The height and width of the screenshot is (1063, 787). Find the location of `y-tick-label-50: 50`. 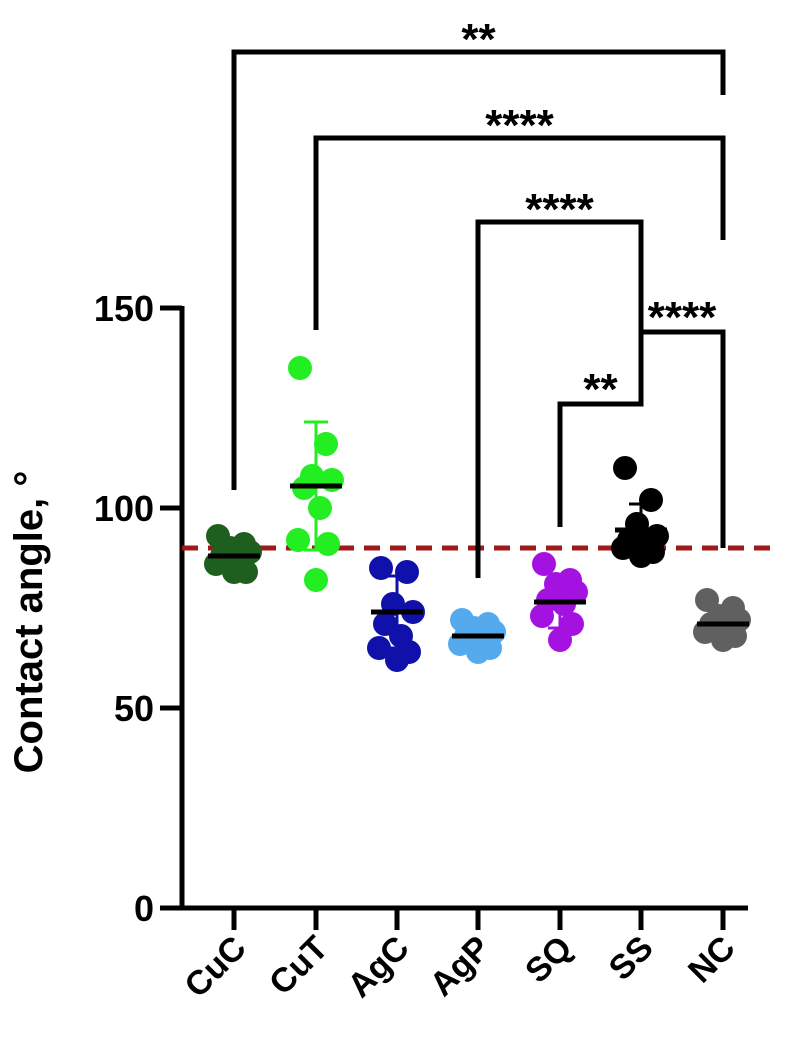

y-tick-label-50: 50 is located at coordinates (134, 708).